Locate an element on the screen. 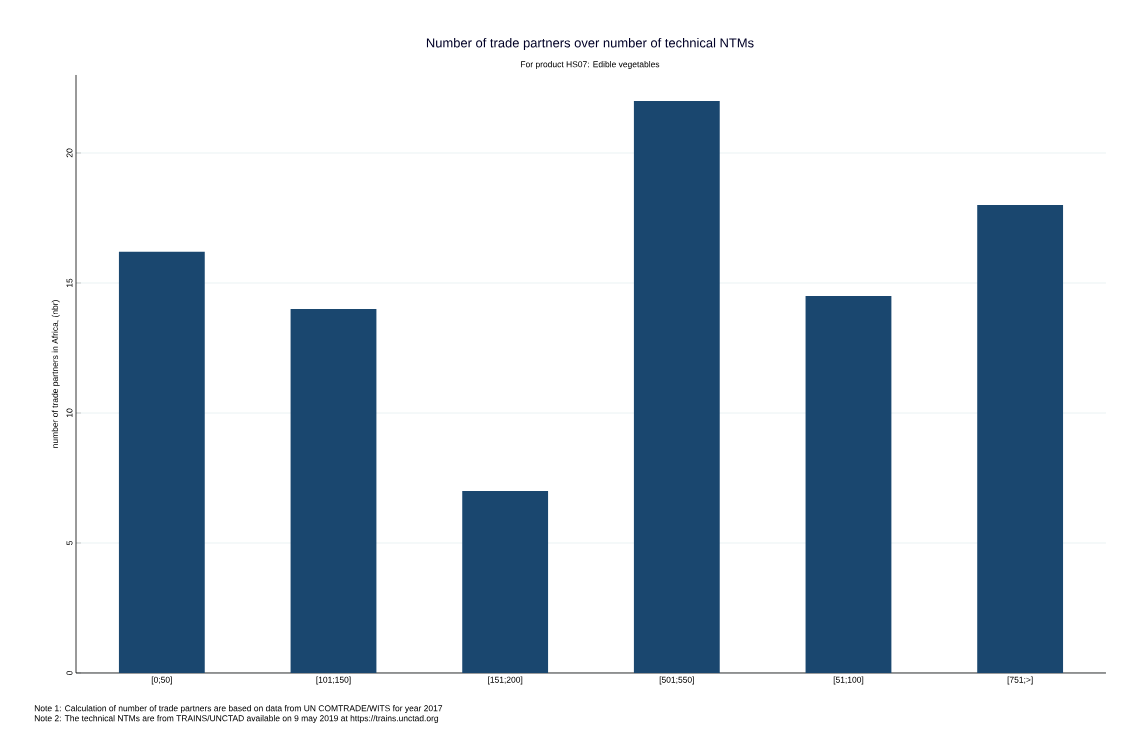  x-tick-label: [751;>] is located at coordinates (1020, 680).